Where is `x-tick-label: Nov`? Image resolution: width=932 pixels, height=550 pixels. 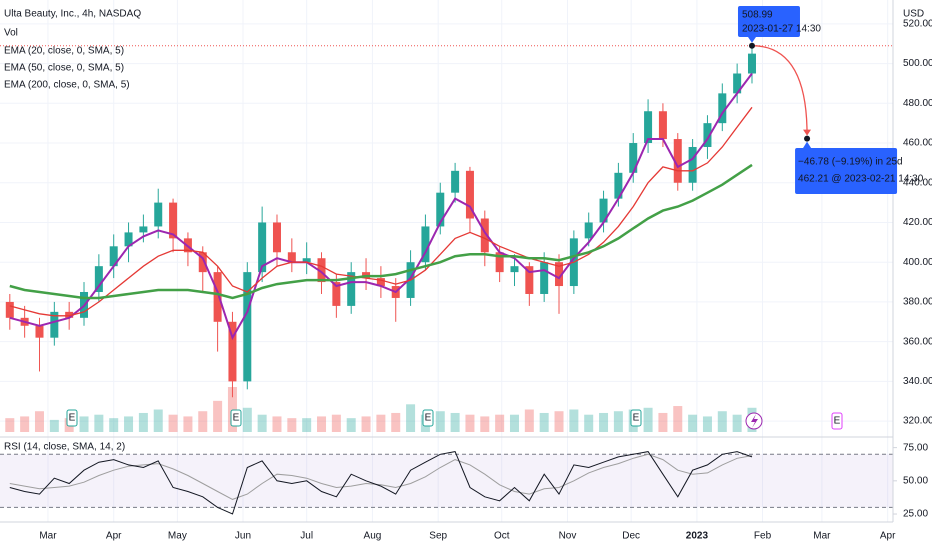 x-tick-label: Nov is located at coordinates (568, 536).